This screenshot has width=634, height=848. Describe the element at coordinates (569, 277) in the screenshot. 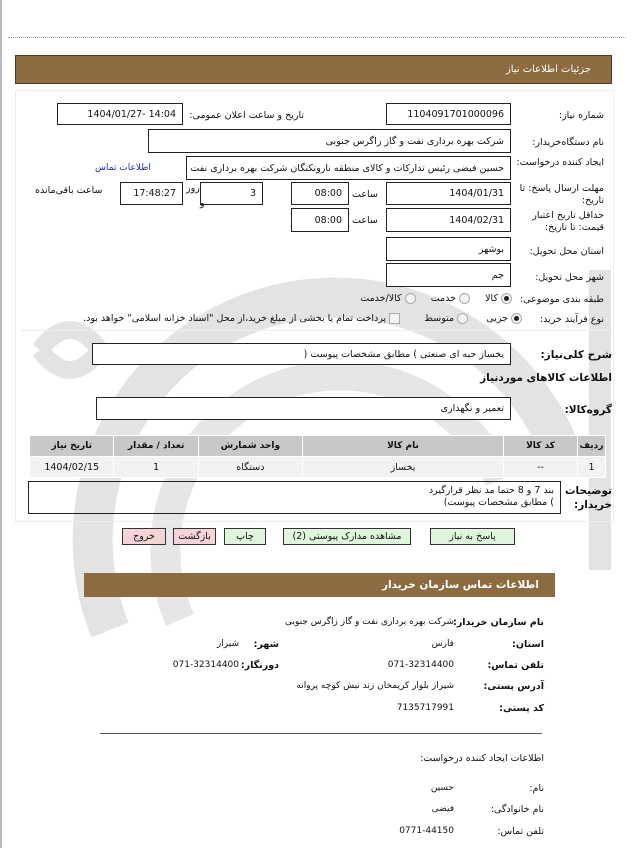

I see `city-label: شهر محل تحویل:` at that location.